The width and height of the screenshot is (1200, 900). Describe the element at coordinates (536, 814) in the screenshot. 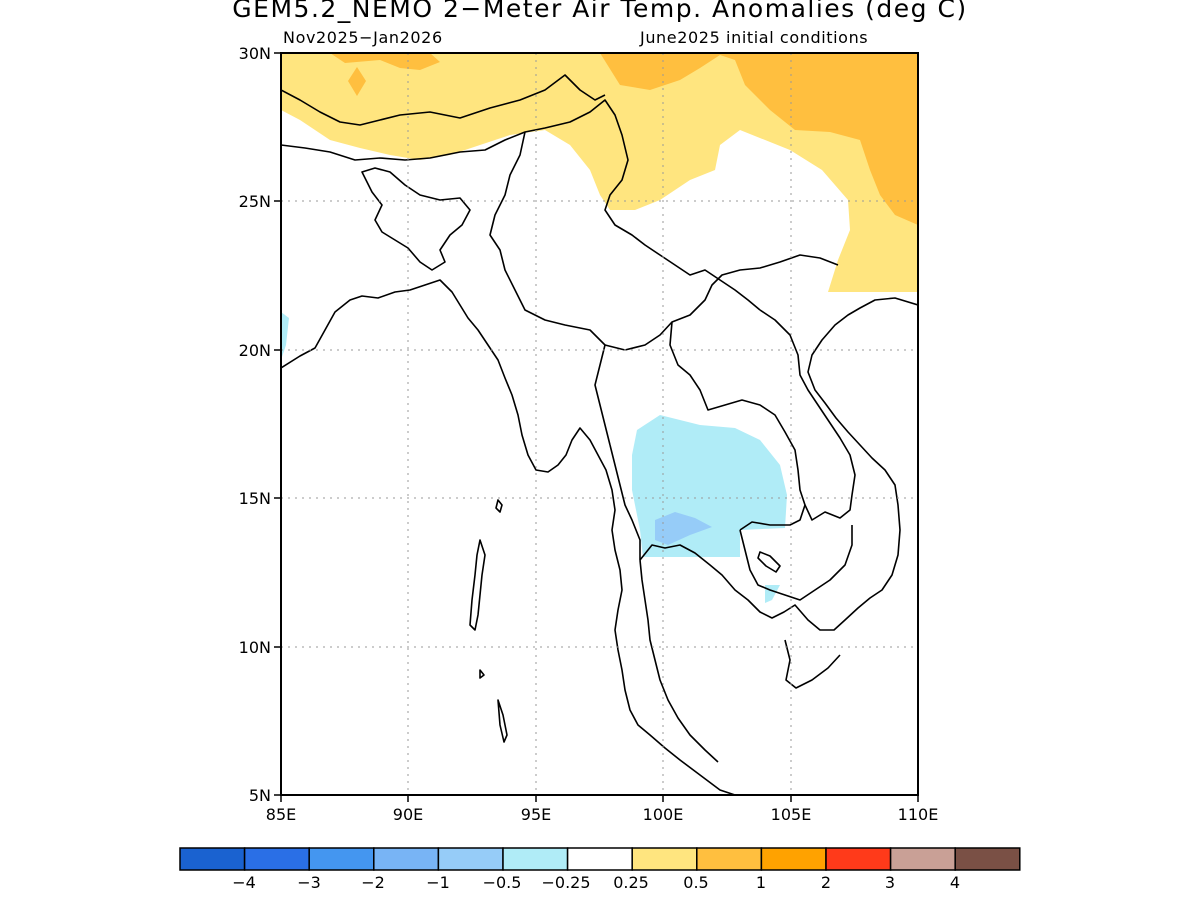

I see `lon-tick-label: 95E` at that location.